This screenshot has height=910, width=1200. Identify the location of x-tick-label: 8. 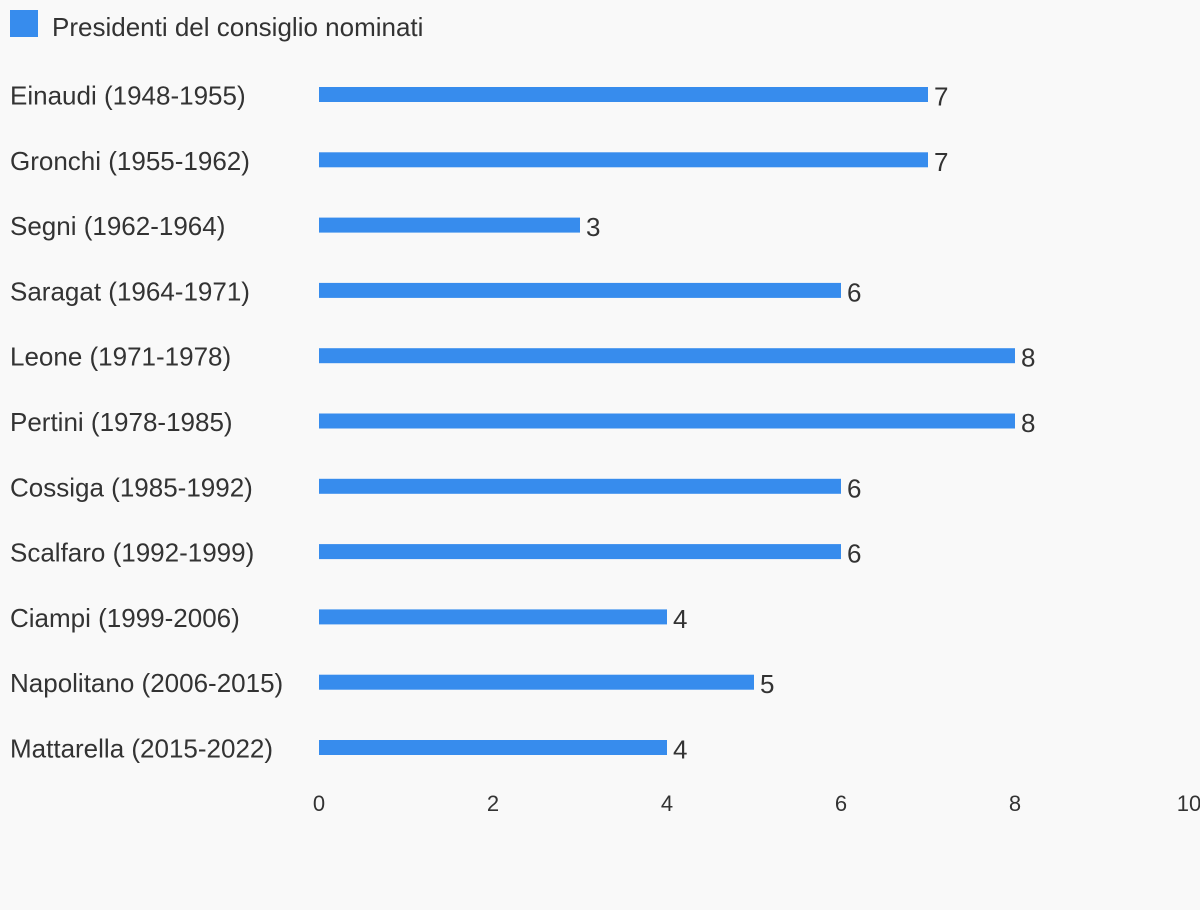
(1015, 803).